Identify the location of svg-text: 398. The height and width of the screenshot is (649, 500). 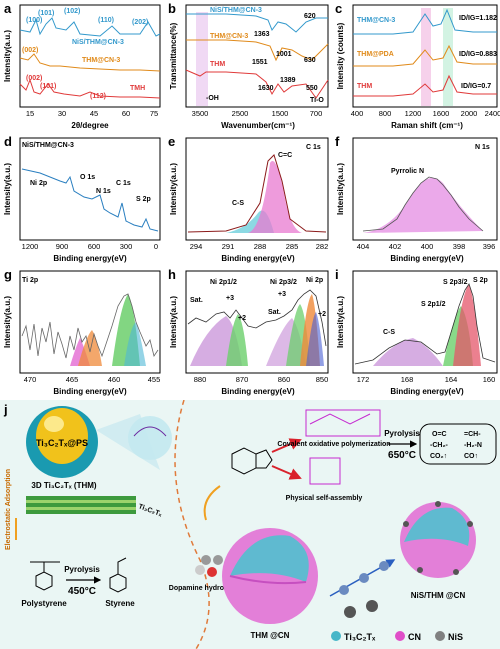
(459, 246).